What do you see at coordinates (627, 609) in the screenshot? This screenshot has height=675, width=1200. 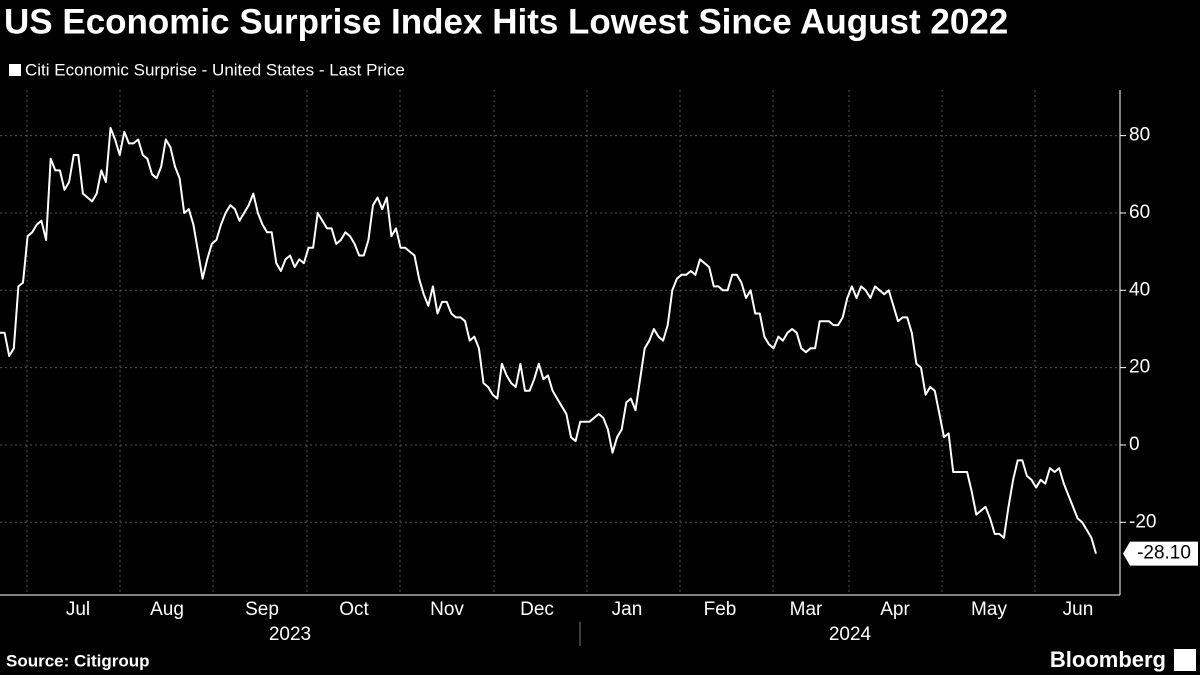 I see `x-tick-label: Jan` at bounding box center [627, 609].